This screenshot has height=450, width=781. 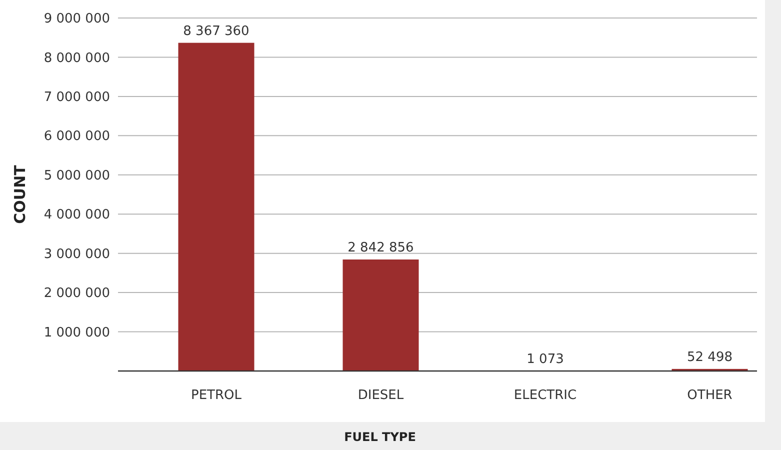 I want to click on x-tick-label: DIESEL, so click(x=381, y=395).